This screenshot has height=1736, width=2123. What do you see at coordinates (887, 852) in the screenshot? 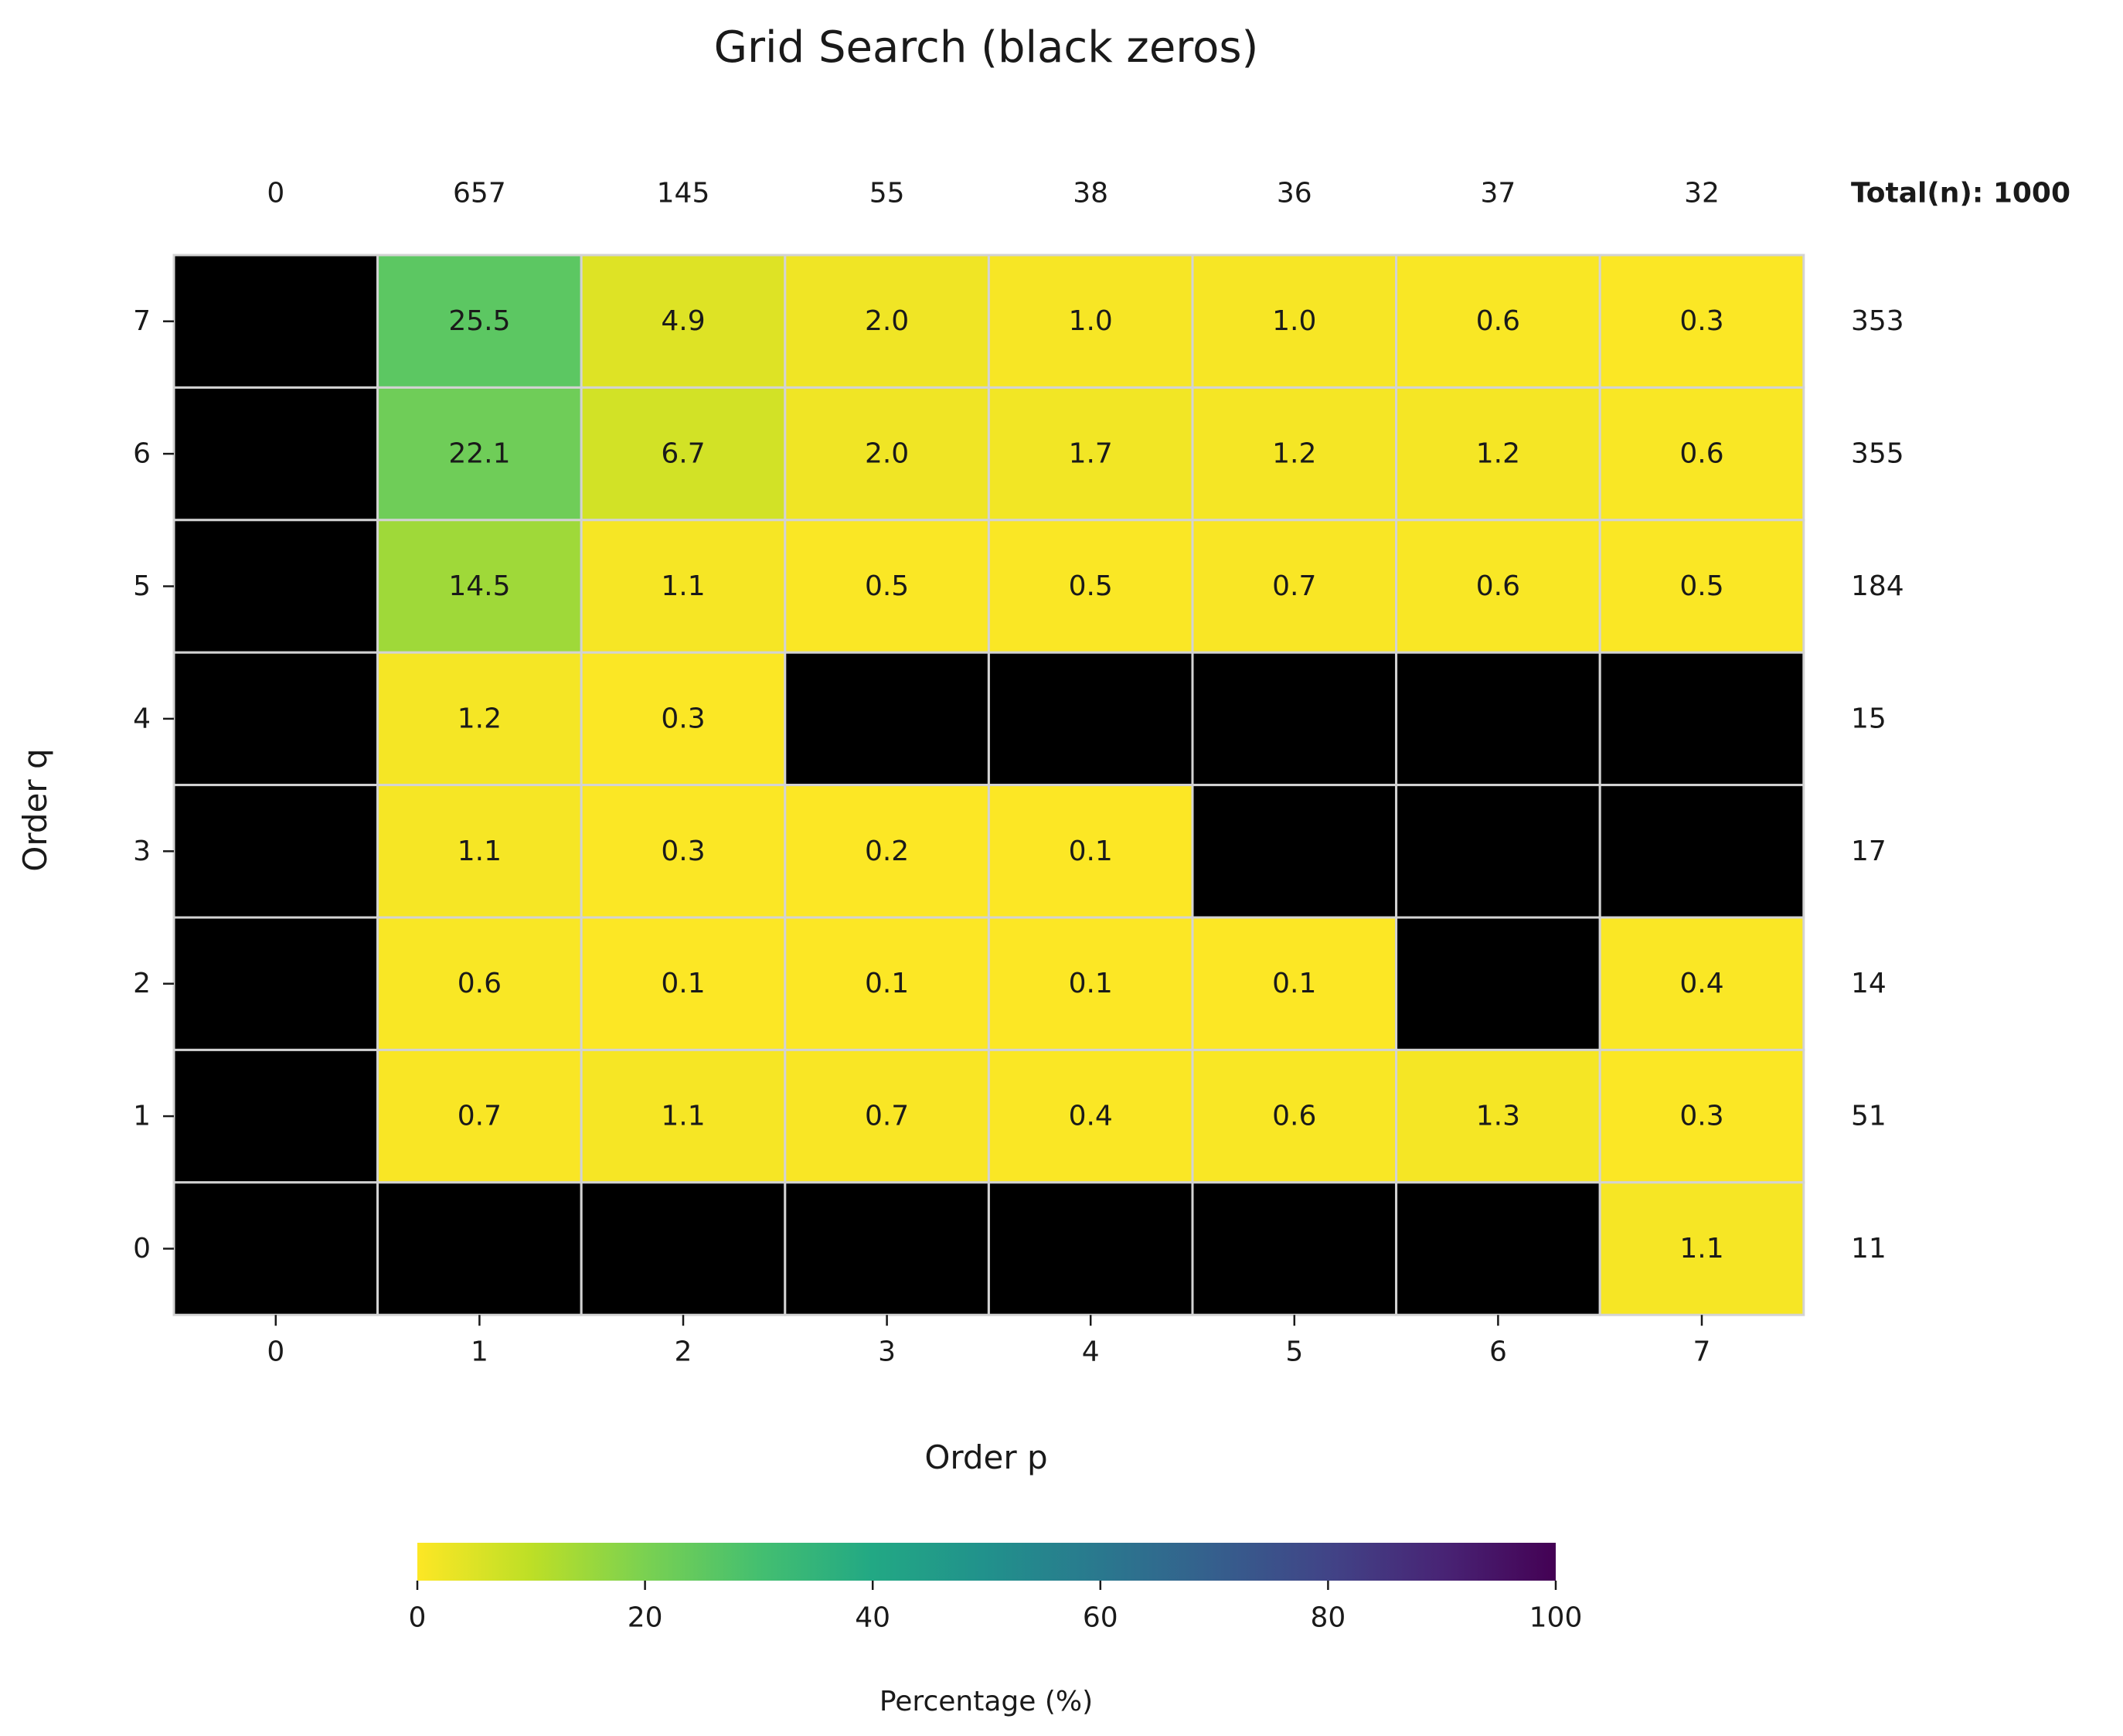
I see `cell-value-label: 0.2` at bounding box center [887, 852].